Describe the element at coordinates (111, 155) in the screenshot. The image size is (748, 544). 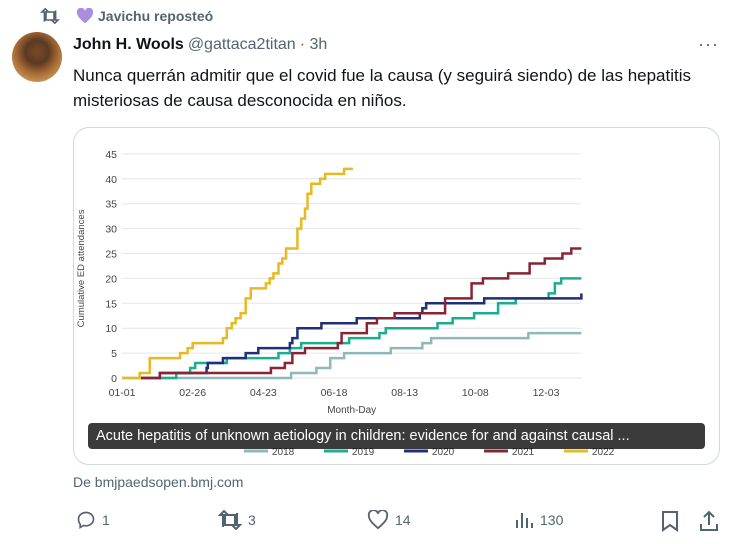
I see `y-tick-label: 45` at that location.